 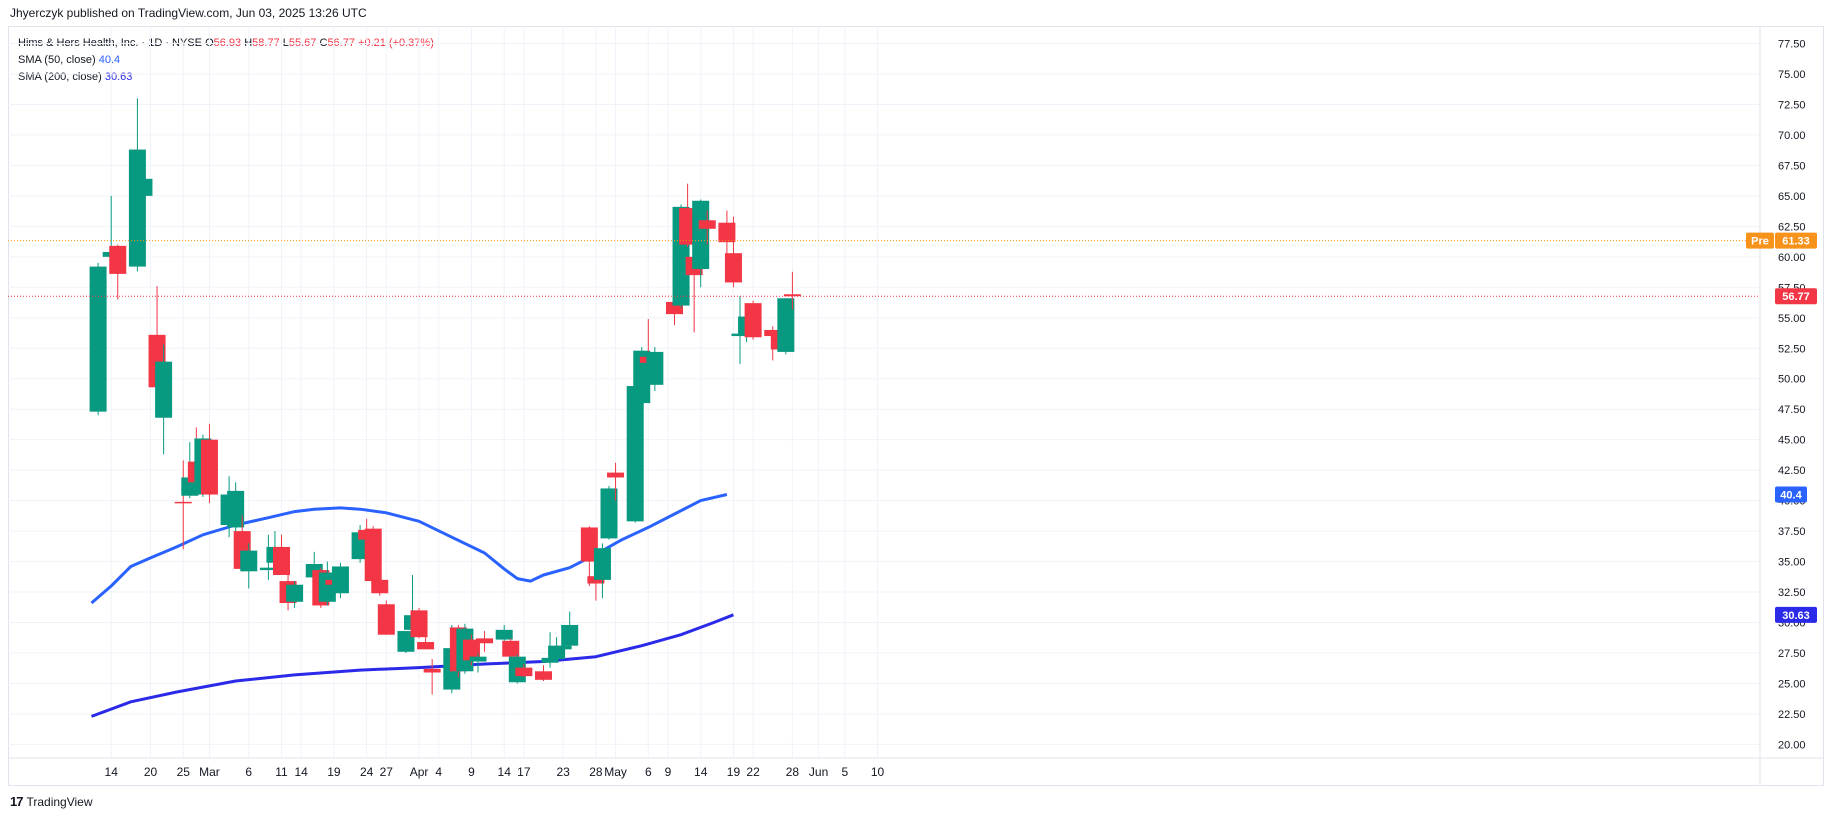 I want to click on high-label: H, so click(x=248, y=43).